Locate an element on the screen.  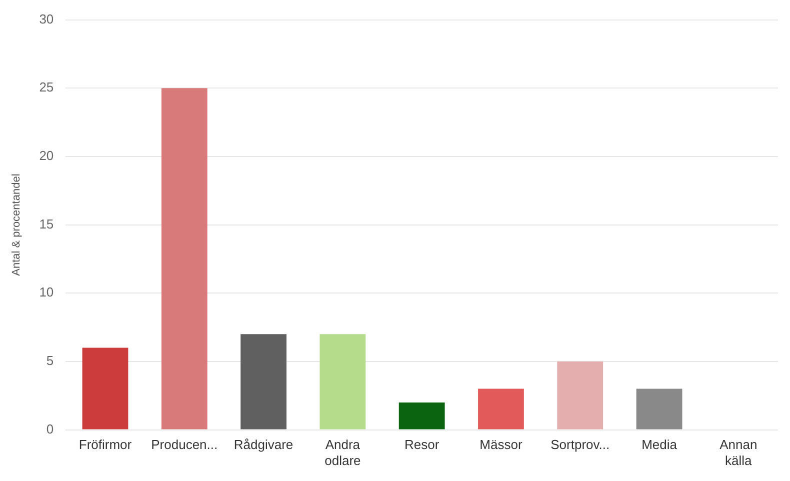
x-tick-label: Fröfirmor is located at coordinates (105, 444).